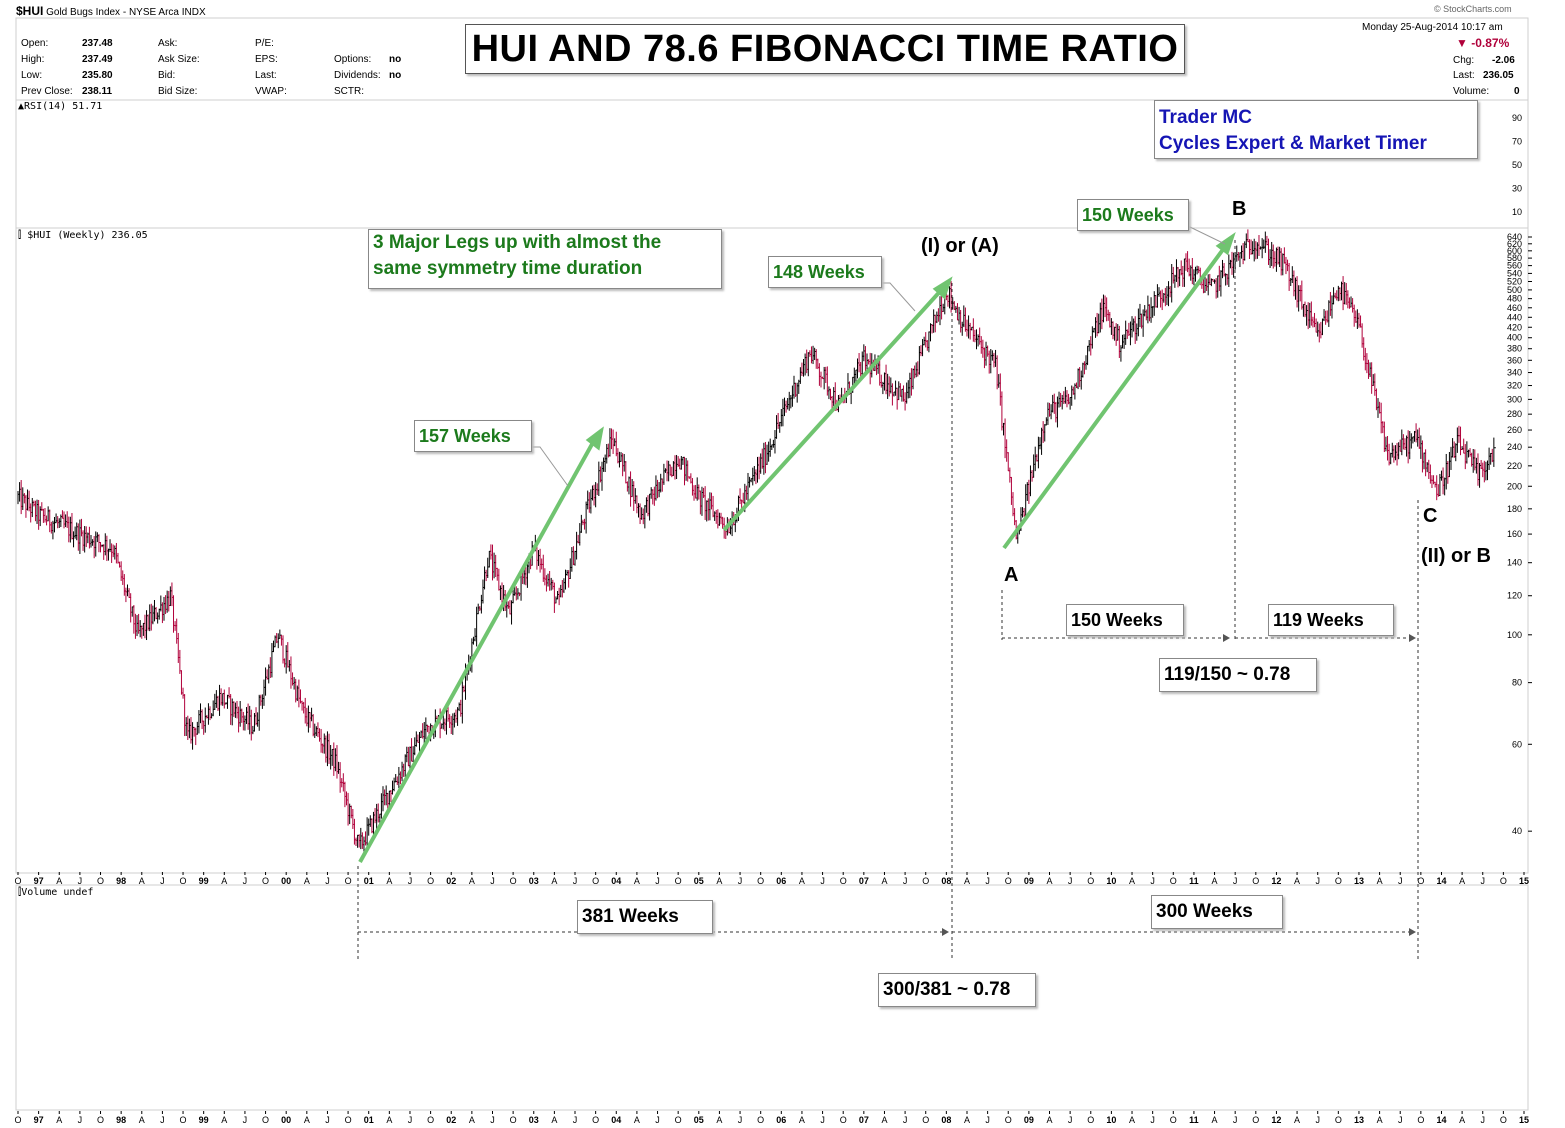  I want to click on y-tick-label: 480, so click(1514, 299).